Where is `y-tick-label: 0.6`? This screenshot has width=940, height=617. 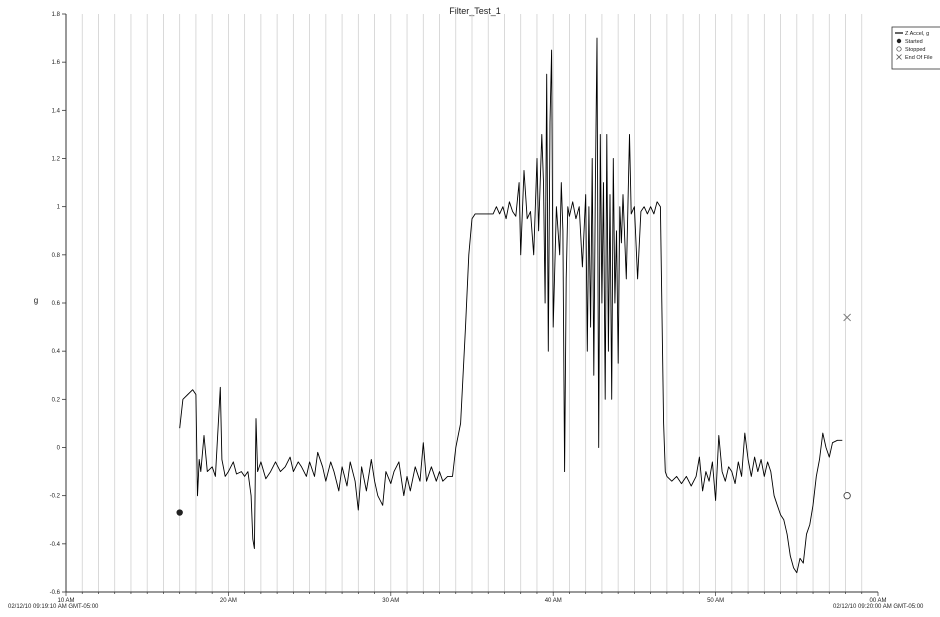 y-tick-label: 0.6 is located at coordinates (56, 304).